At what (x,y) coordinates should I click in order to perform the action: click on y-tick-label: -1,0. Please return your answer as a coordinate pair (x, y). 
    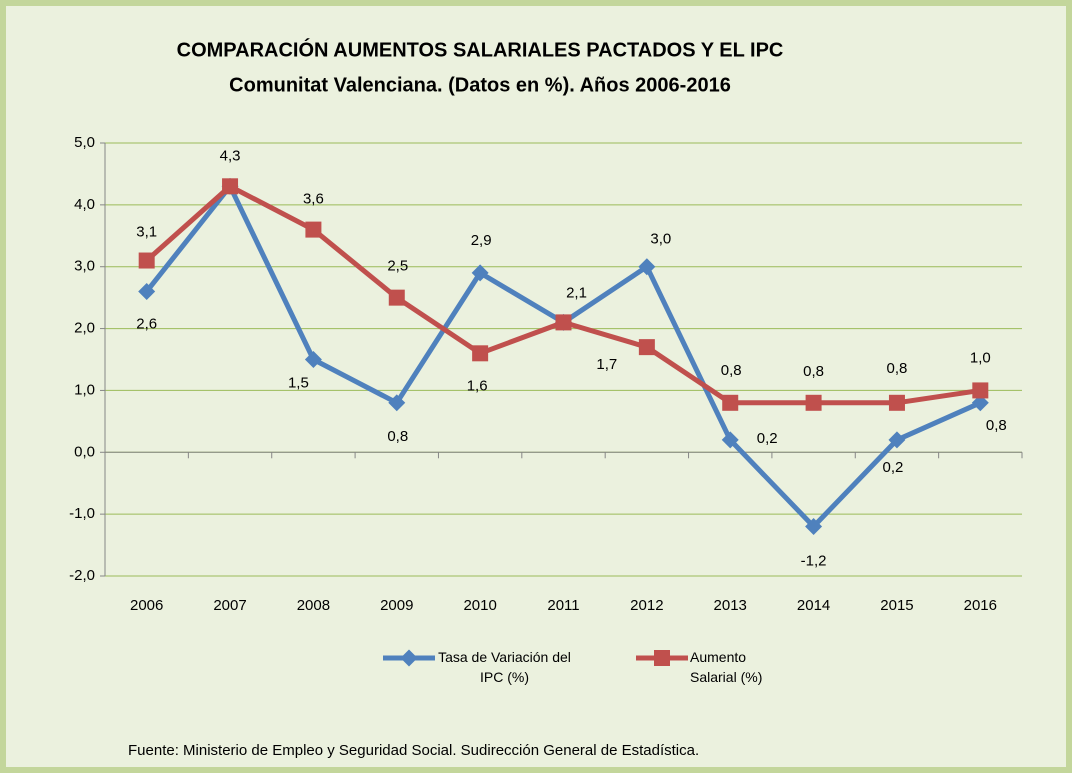
    Looking at the image, I should click on (82, 513).